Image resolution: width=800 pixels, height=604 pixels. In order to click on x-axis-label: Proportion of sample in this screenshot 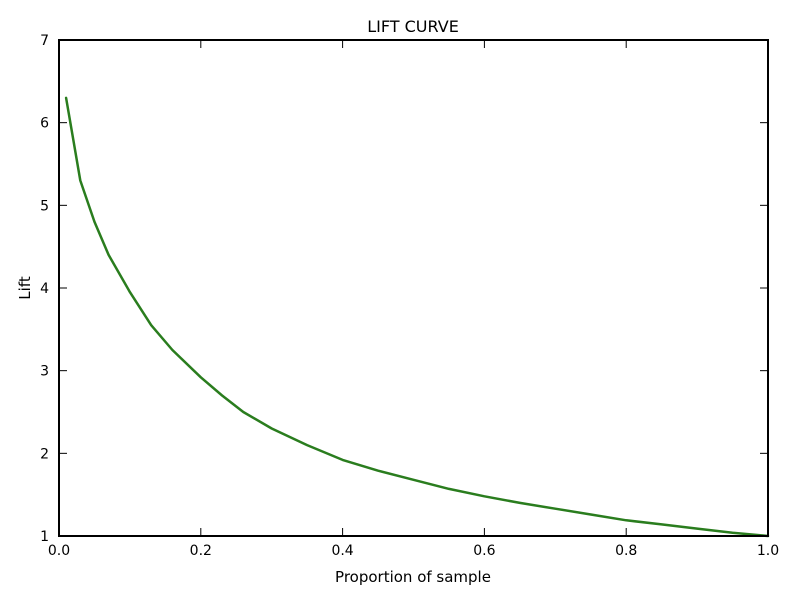, I will do `click(413, 577)`.